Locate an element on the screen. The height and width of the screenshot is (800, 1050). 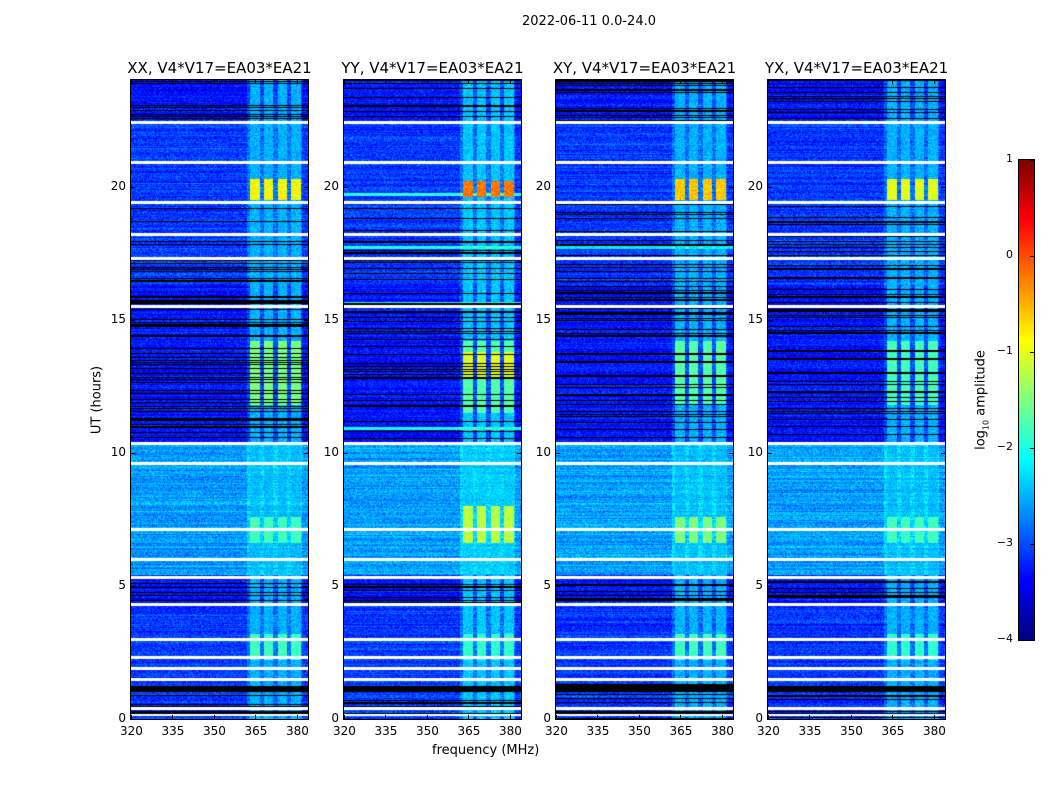
colorbar-tick-label: −1 is located at coordinates (1004, 350).